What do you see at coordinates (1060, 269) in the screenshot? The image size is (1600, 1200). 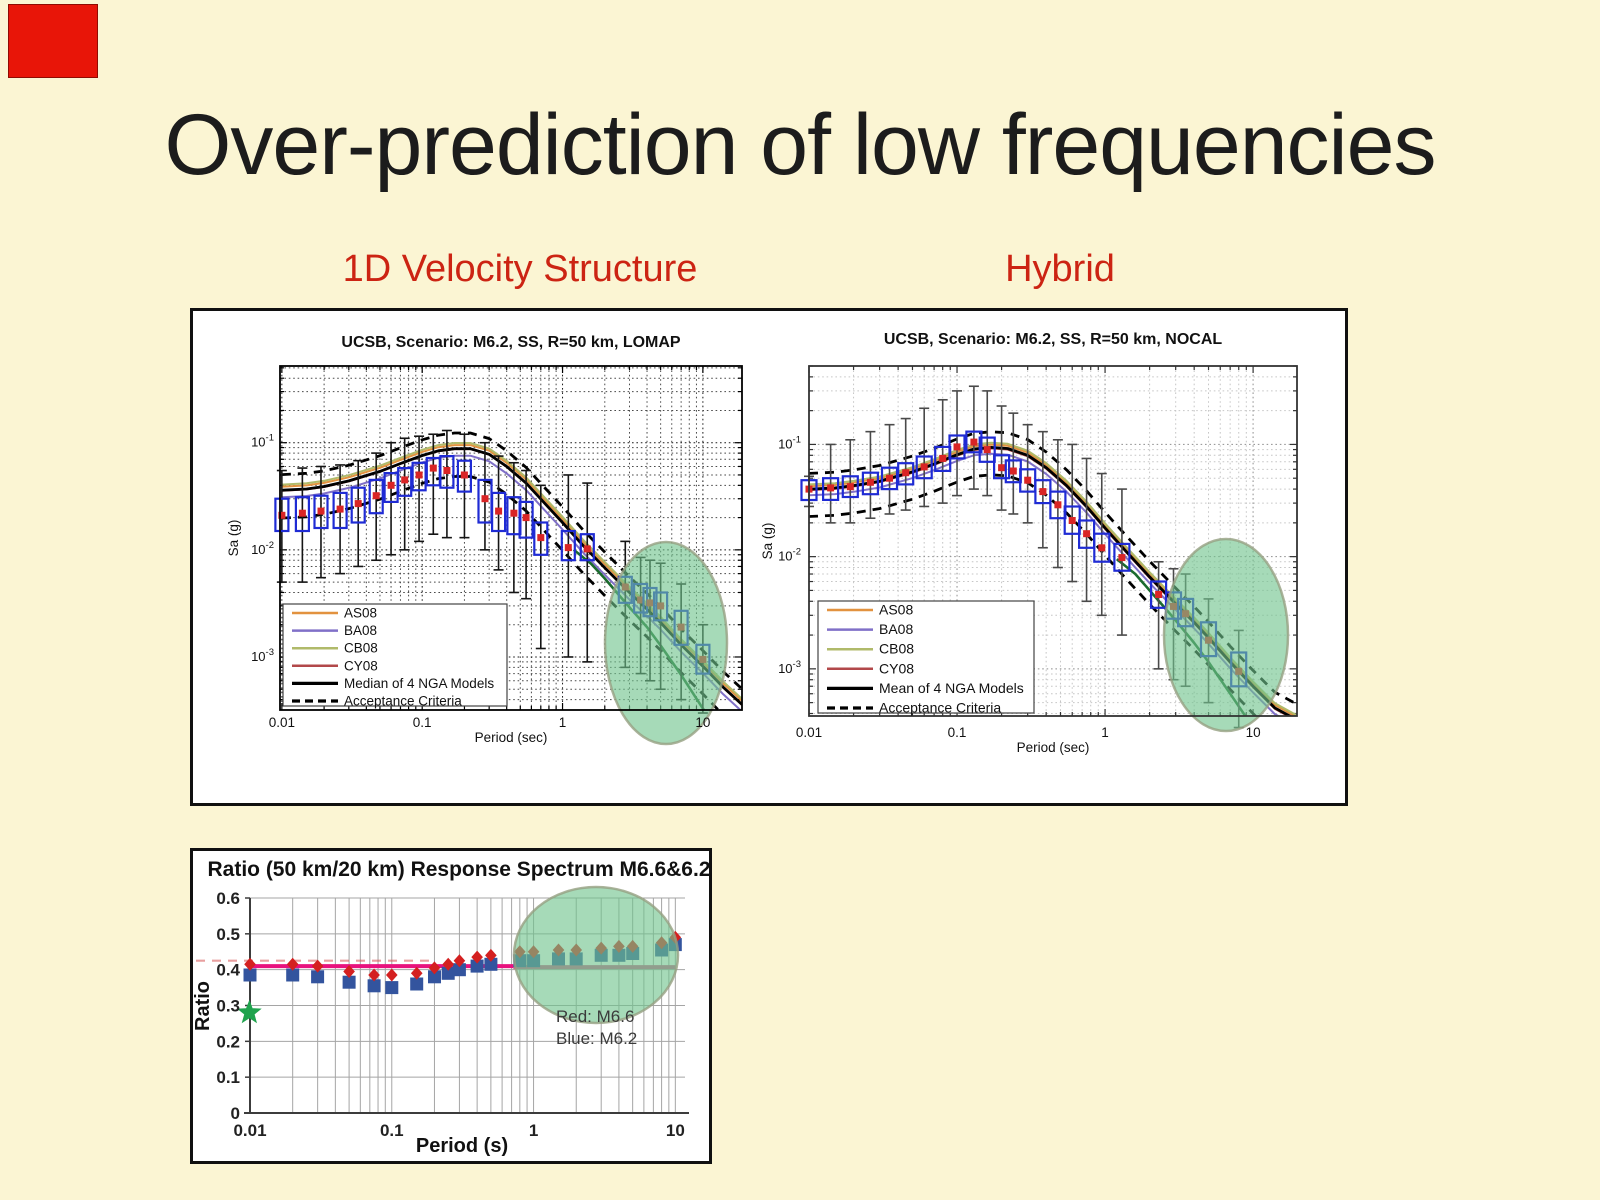 I see `heading-hybrid: Hybrid` at bounding box center [1060, 269].